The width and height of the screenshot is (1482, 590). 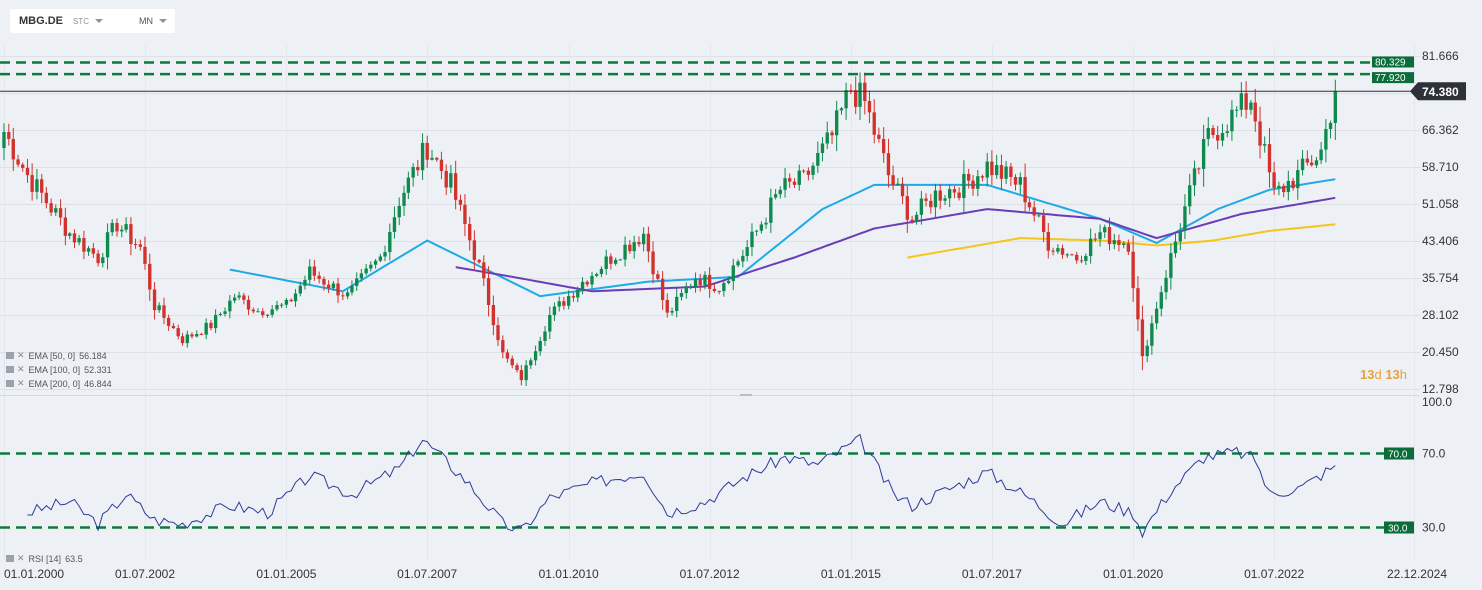 I want to click on legend-ema-100: ✕ EMA [100, 0] 52.331, so click(x=59, y=369).